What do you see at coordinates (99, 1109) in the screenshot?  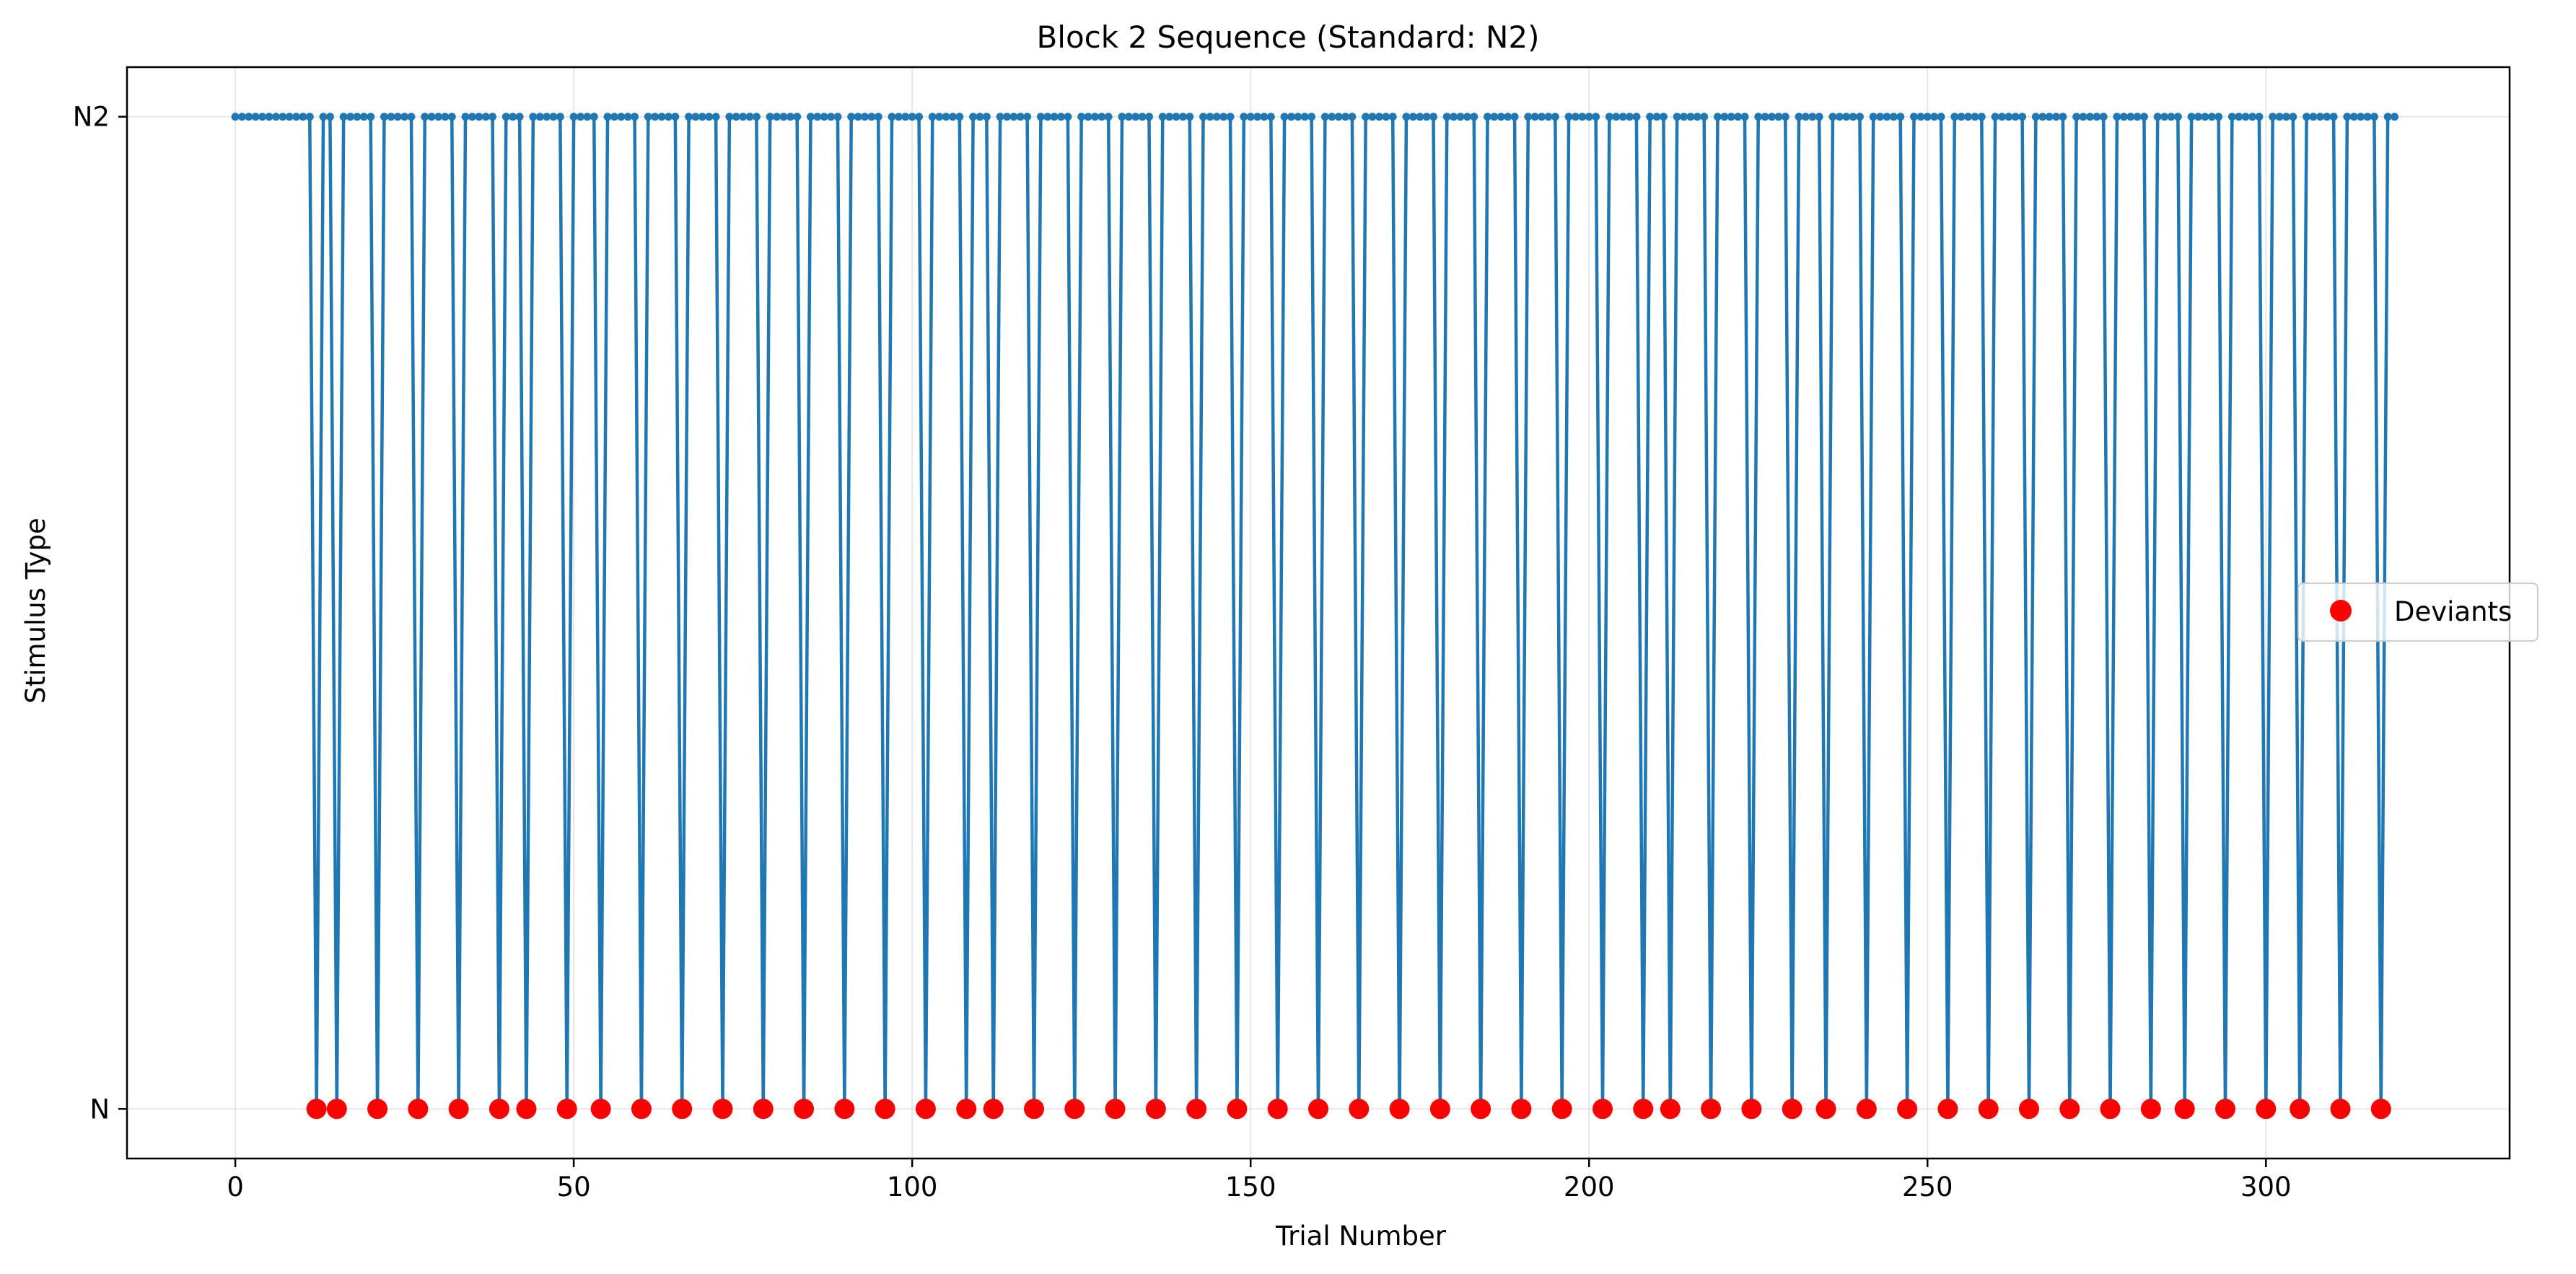 I see `y-tick-label: N` at bounding box center [99, 1109].